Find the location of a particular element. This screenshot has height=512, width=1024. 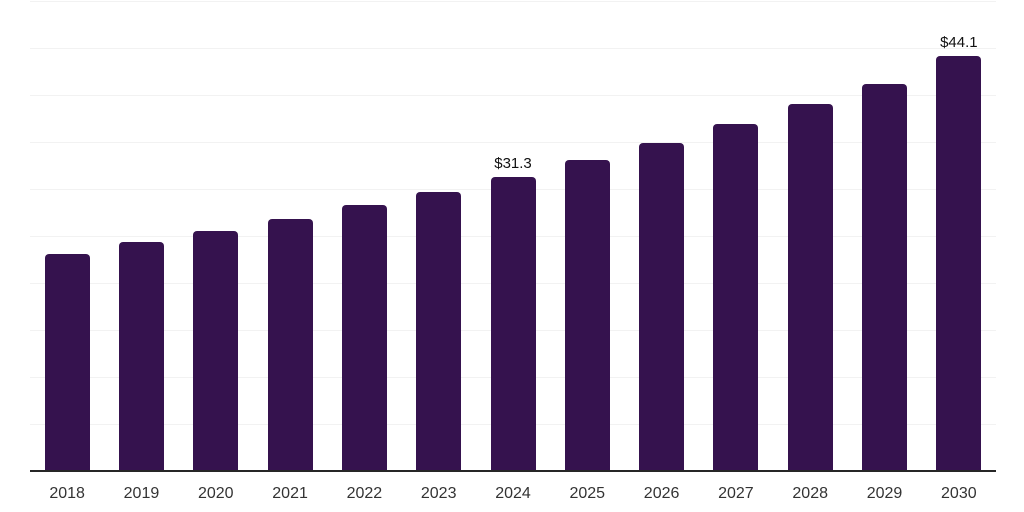

bar-value-label-2030: $44.1 is located at coordinates (959, 43).